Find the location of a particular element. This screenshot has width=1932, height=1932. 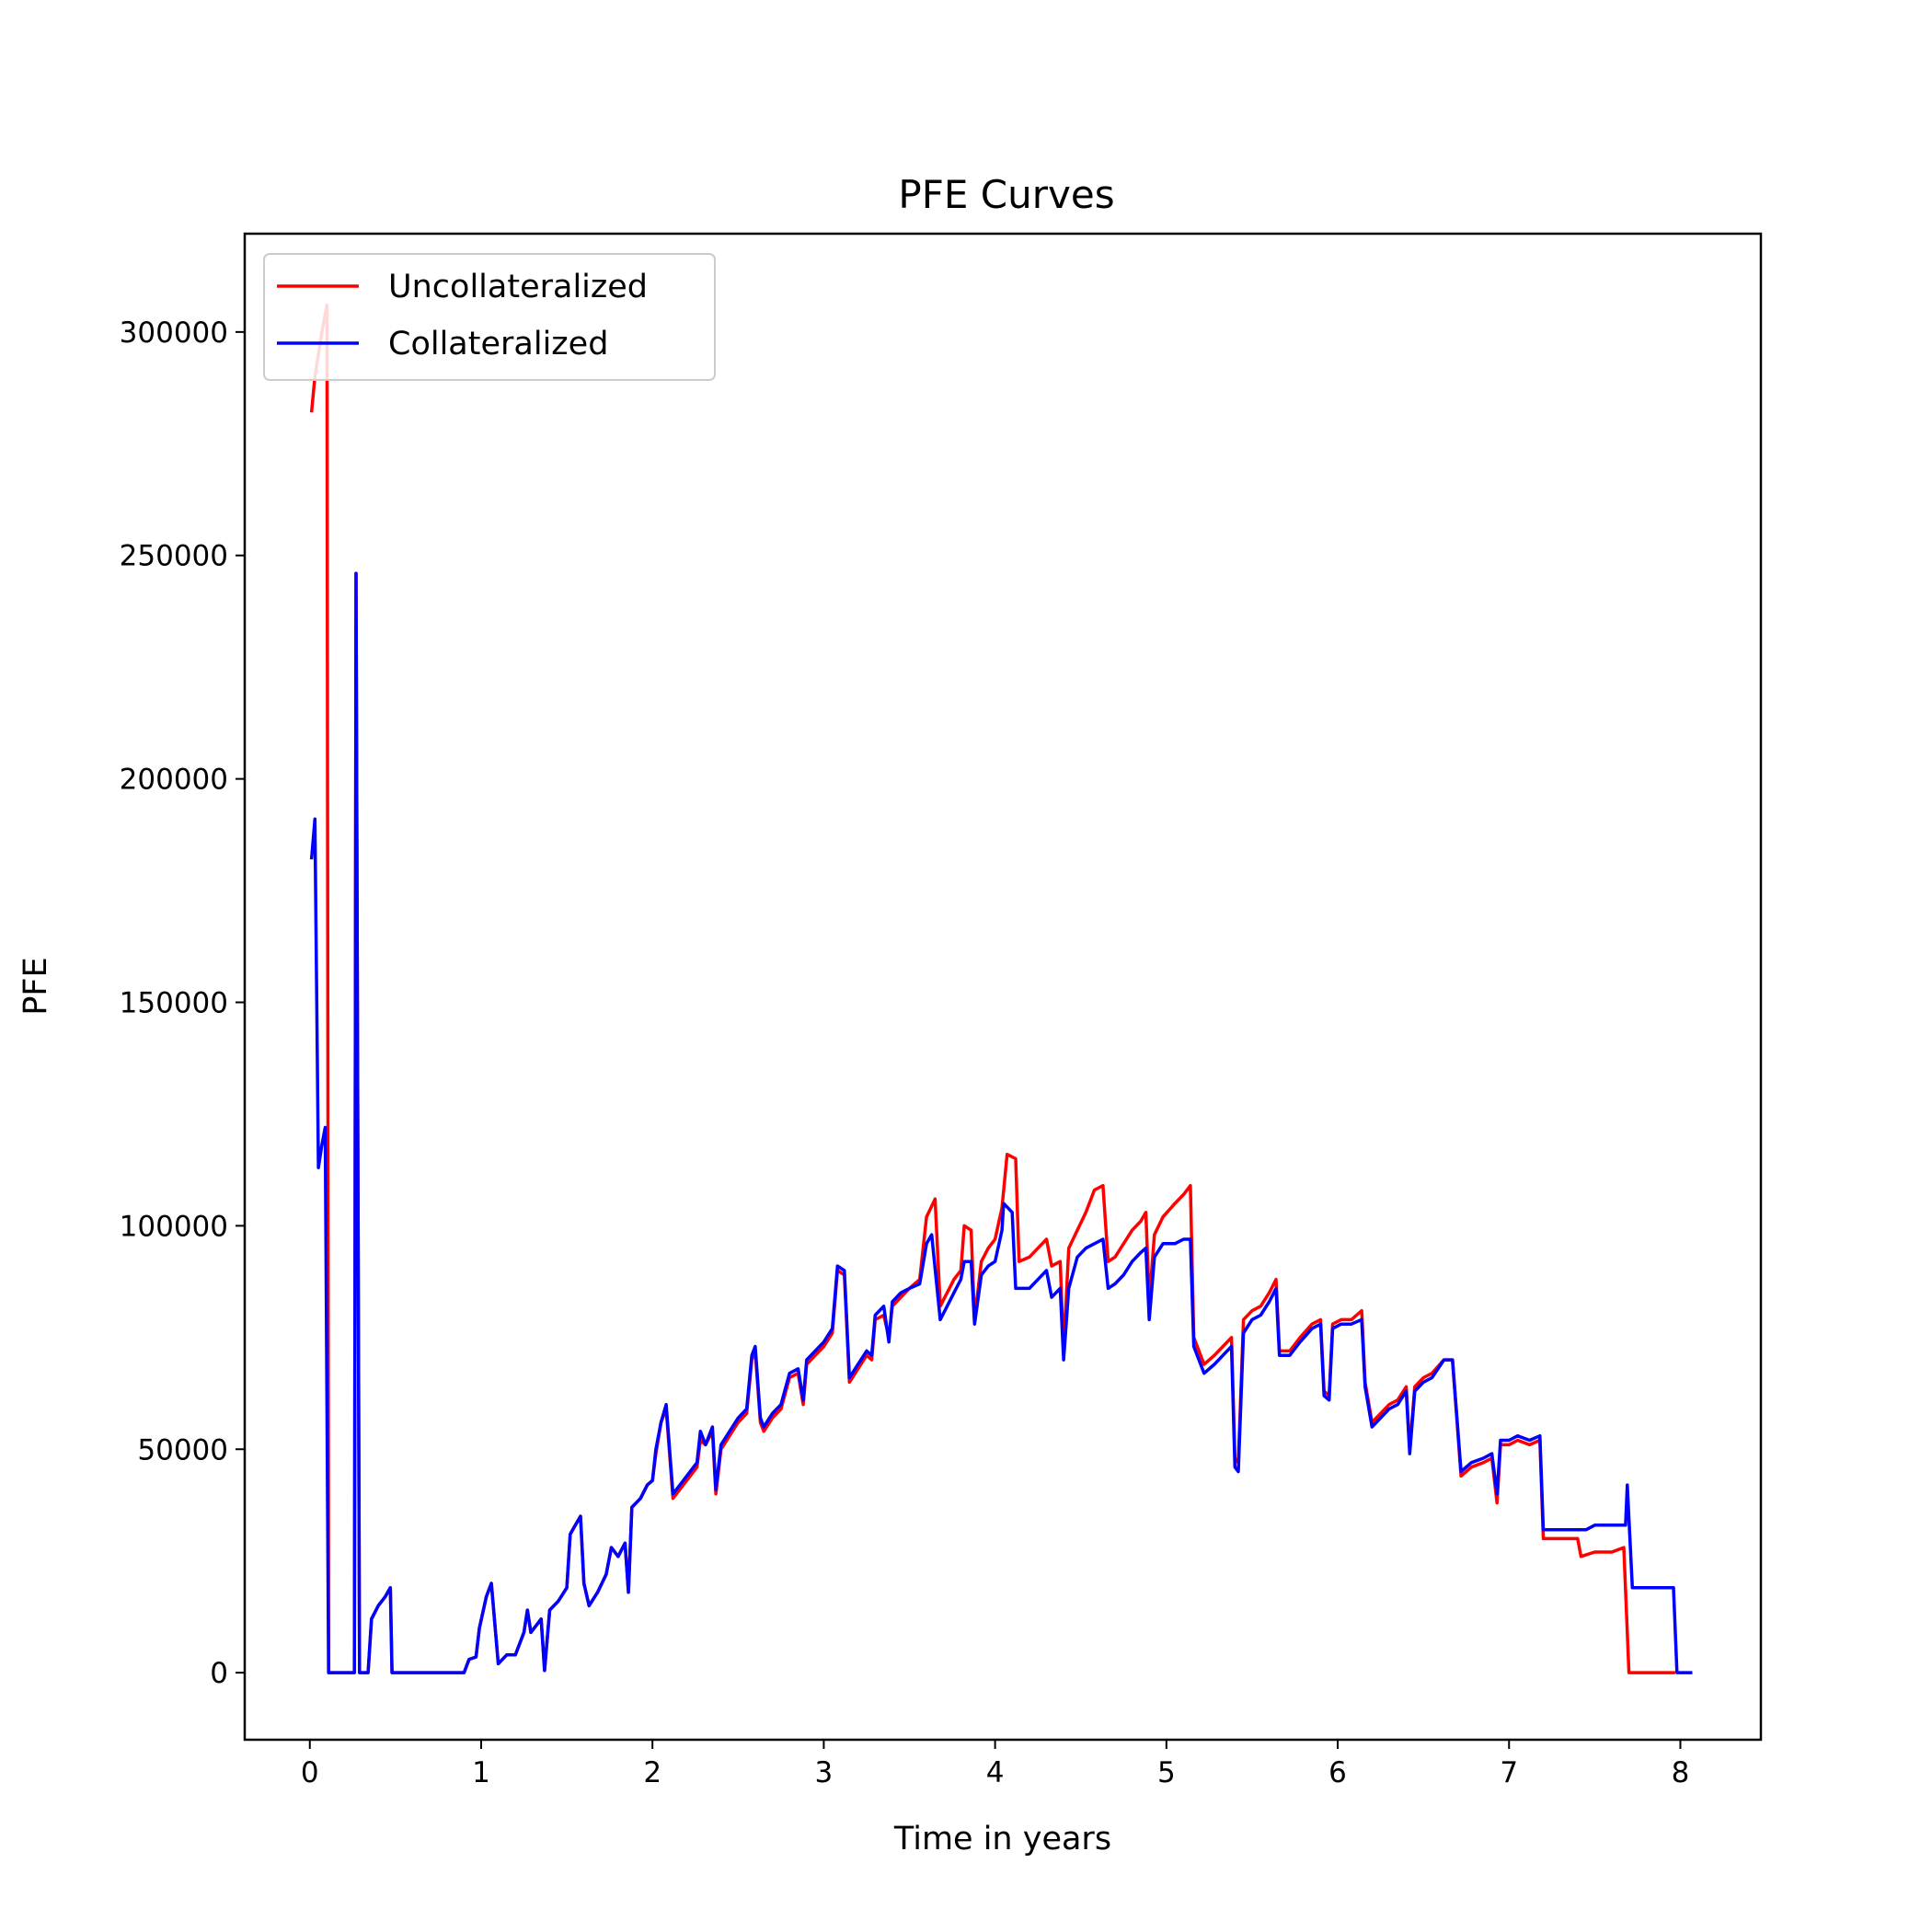

x-tick-label: 6 is located at coordinates (1337, 1772).